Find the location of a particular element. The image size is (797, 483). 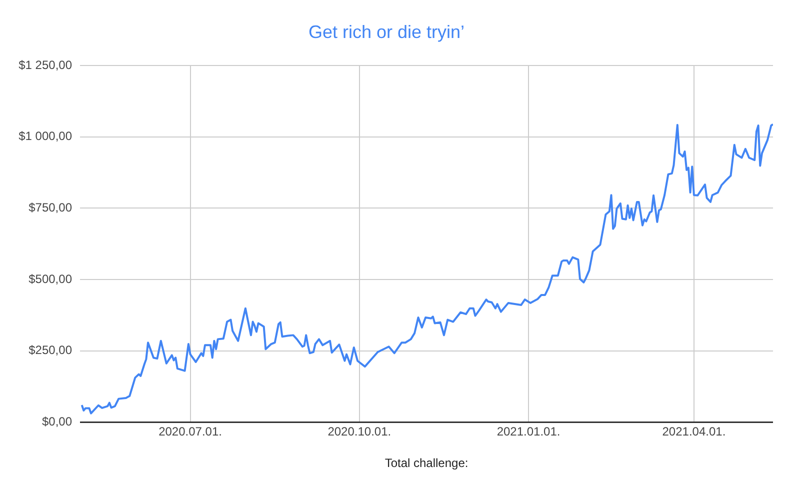

x-tick-label: 2020.07.01. is located at coordinates (190, 431).